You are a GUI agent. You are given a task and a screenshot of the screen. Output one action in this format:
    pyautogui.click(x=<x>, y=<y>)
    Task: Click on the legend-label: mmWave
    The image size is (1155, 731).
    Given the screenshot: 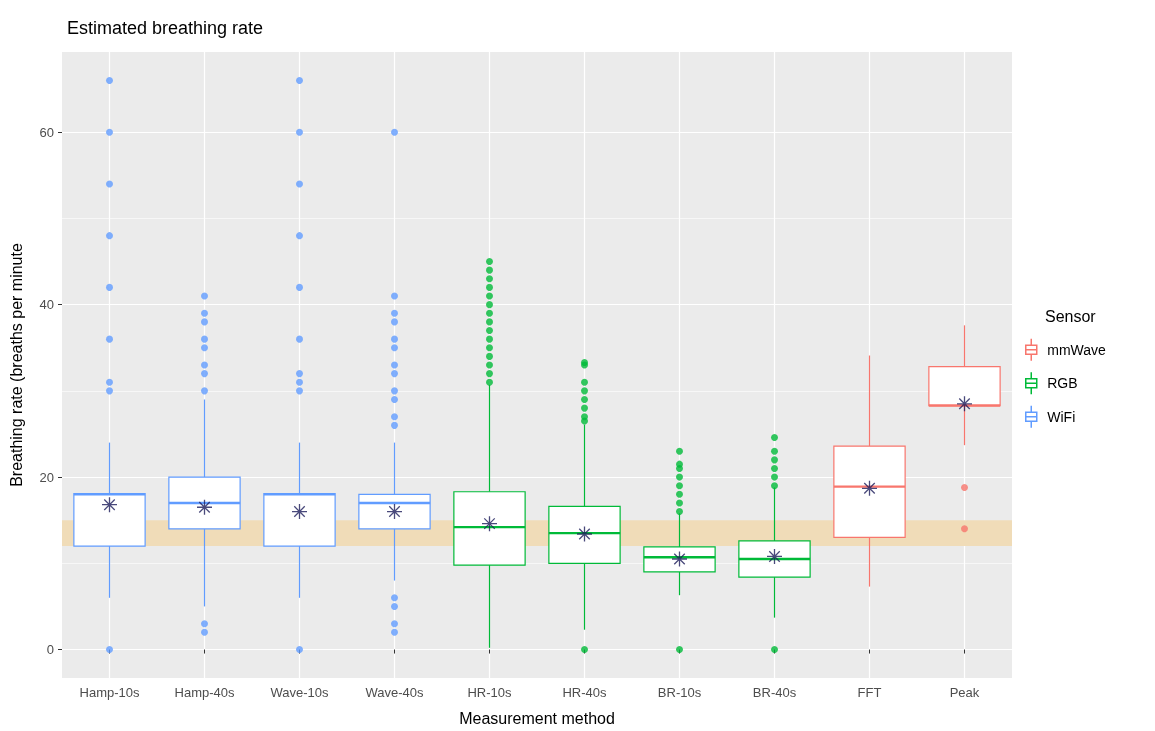 What is the action you would take?
    pyautogui.click(x=1077, y=349)
    